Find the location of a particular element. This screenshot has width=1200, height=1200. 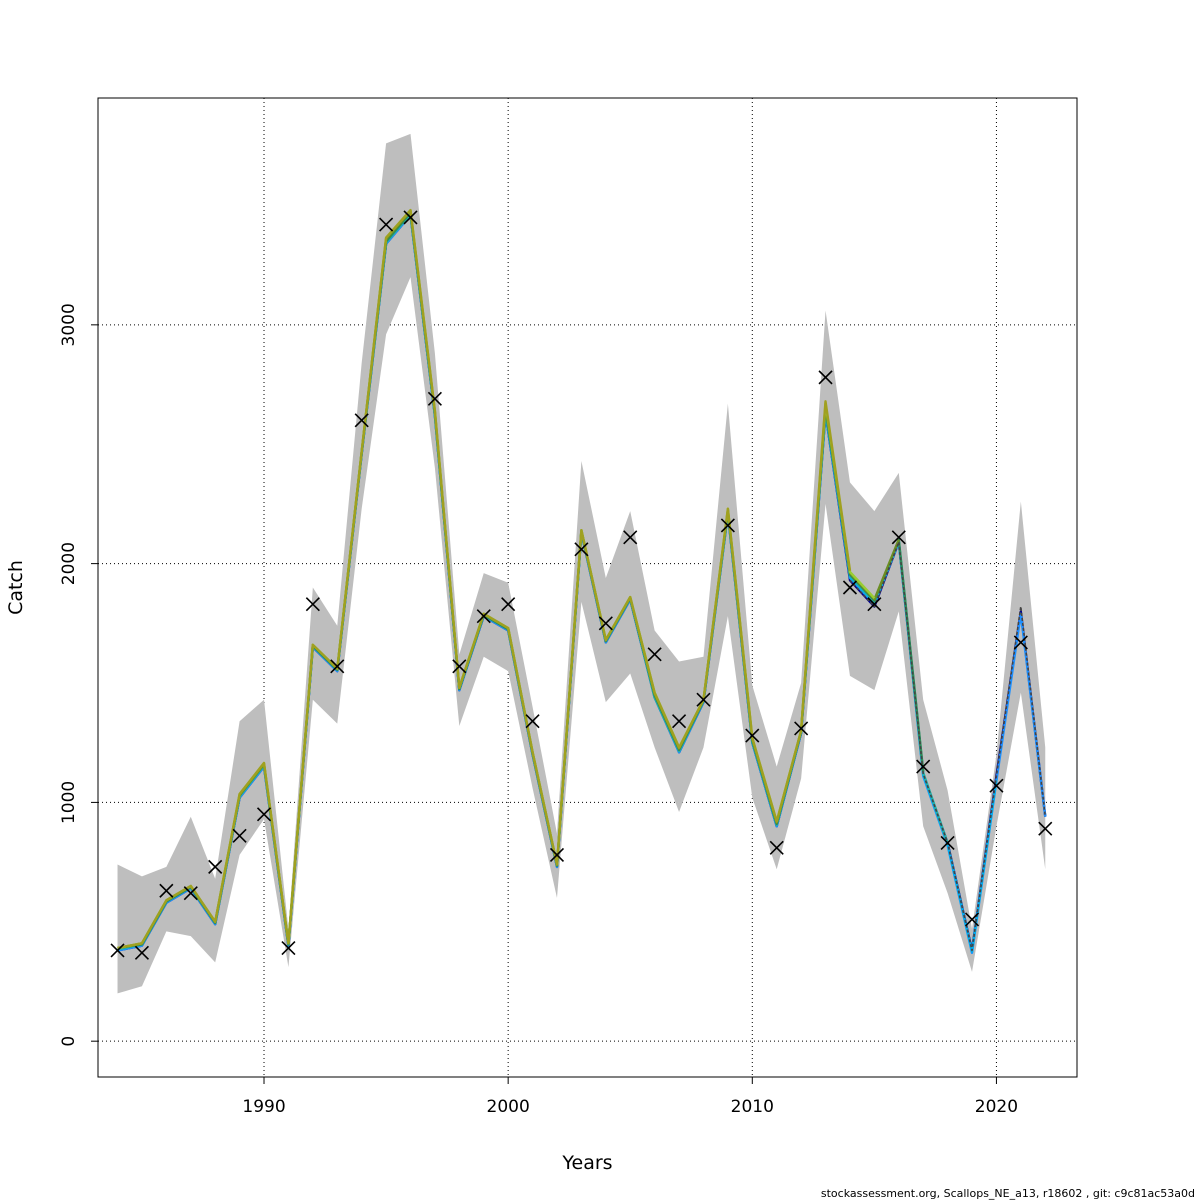

x-tick-label: 1990 is located at coordinates (263, 1107).